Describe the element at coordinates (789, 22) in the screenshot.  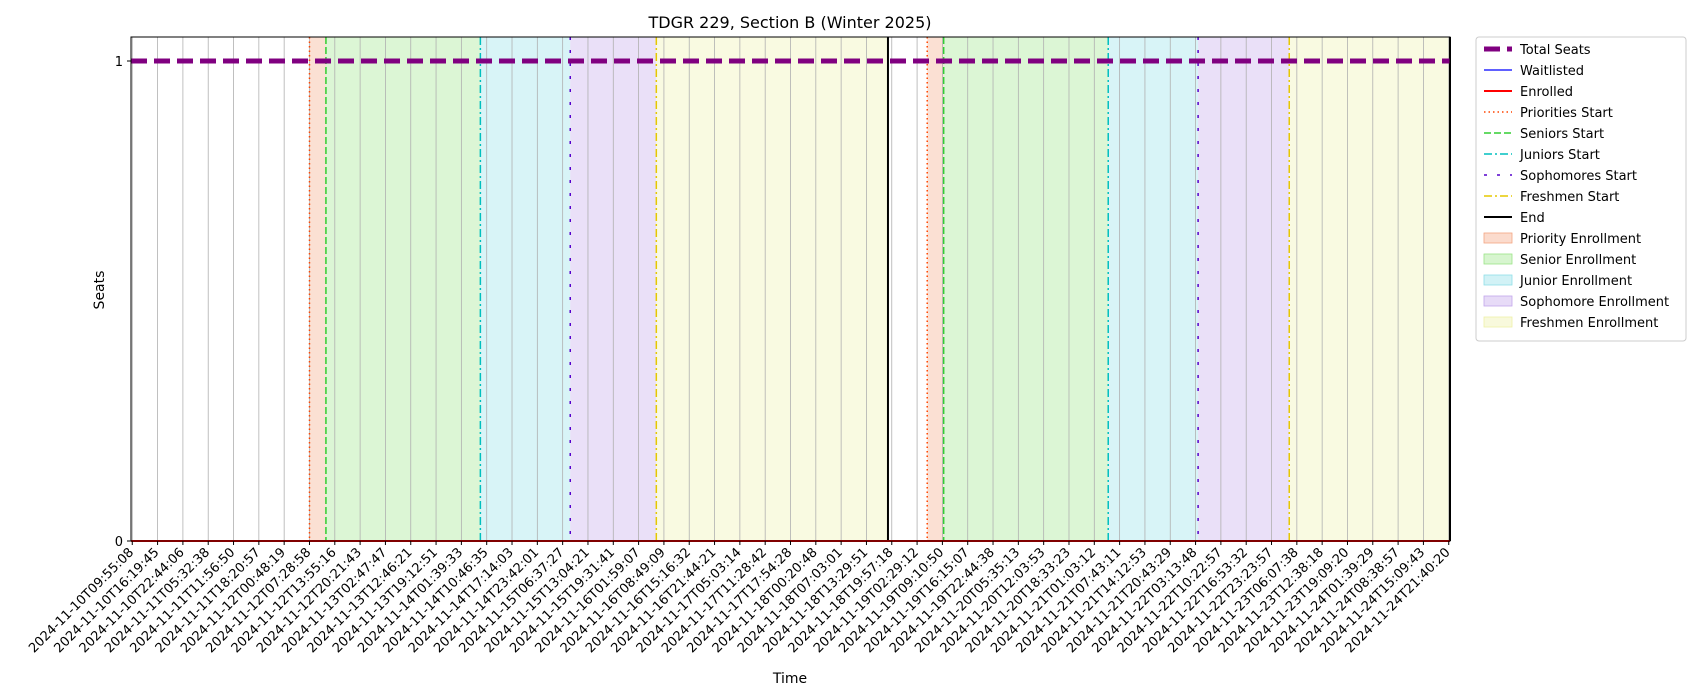
I see `chart-title: TDGR 229, Section B (Winter 2025)` at that location.